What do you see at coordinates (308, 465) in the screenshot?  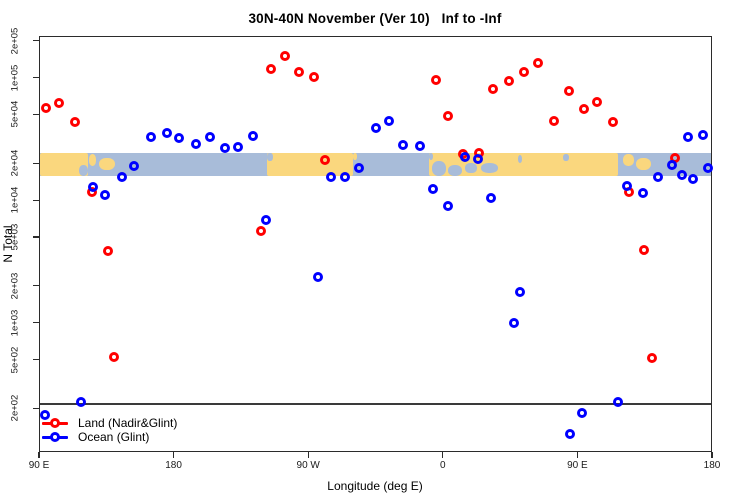 I see `x-tick-label: 90 W` at bounding box center [308, 465].